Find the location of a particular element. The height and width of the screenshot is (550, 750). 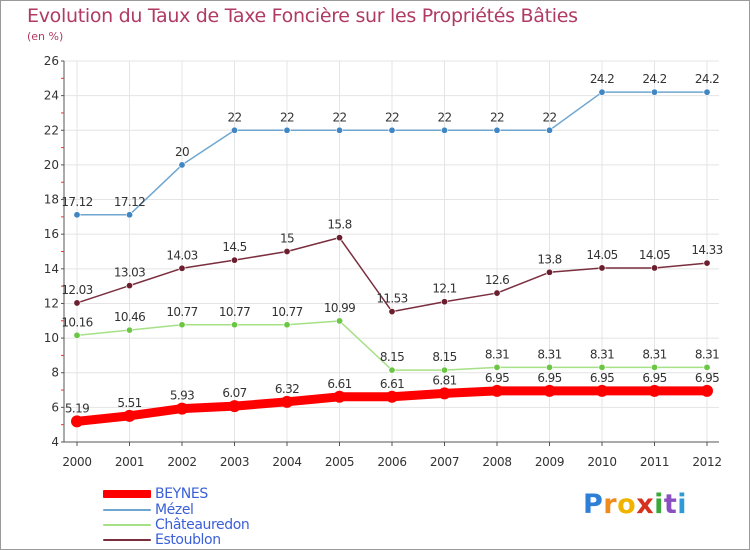

point-beynes-2008 is located at coordinates (497, 390).